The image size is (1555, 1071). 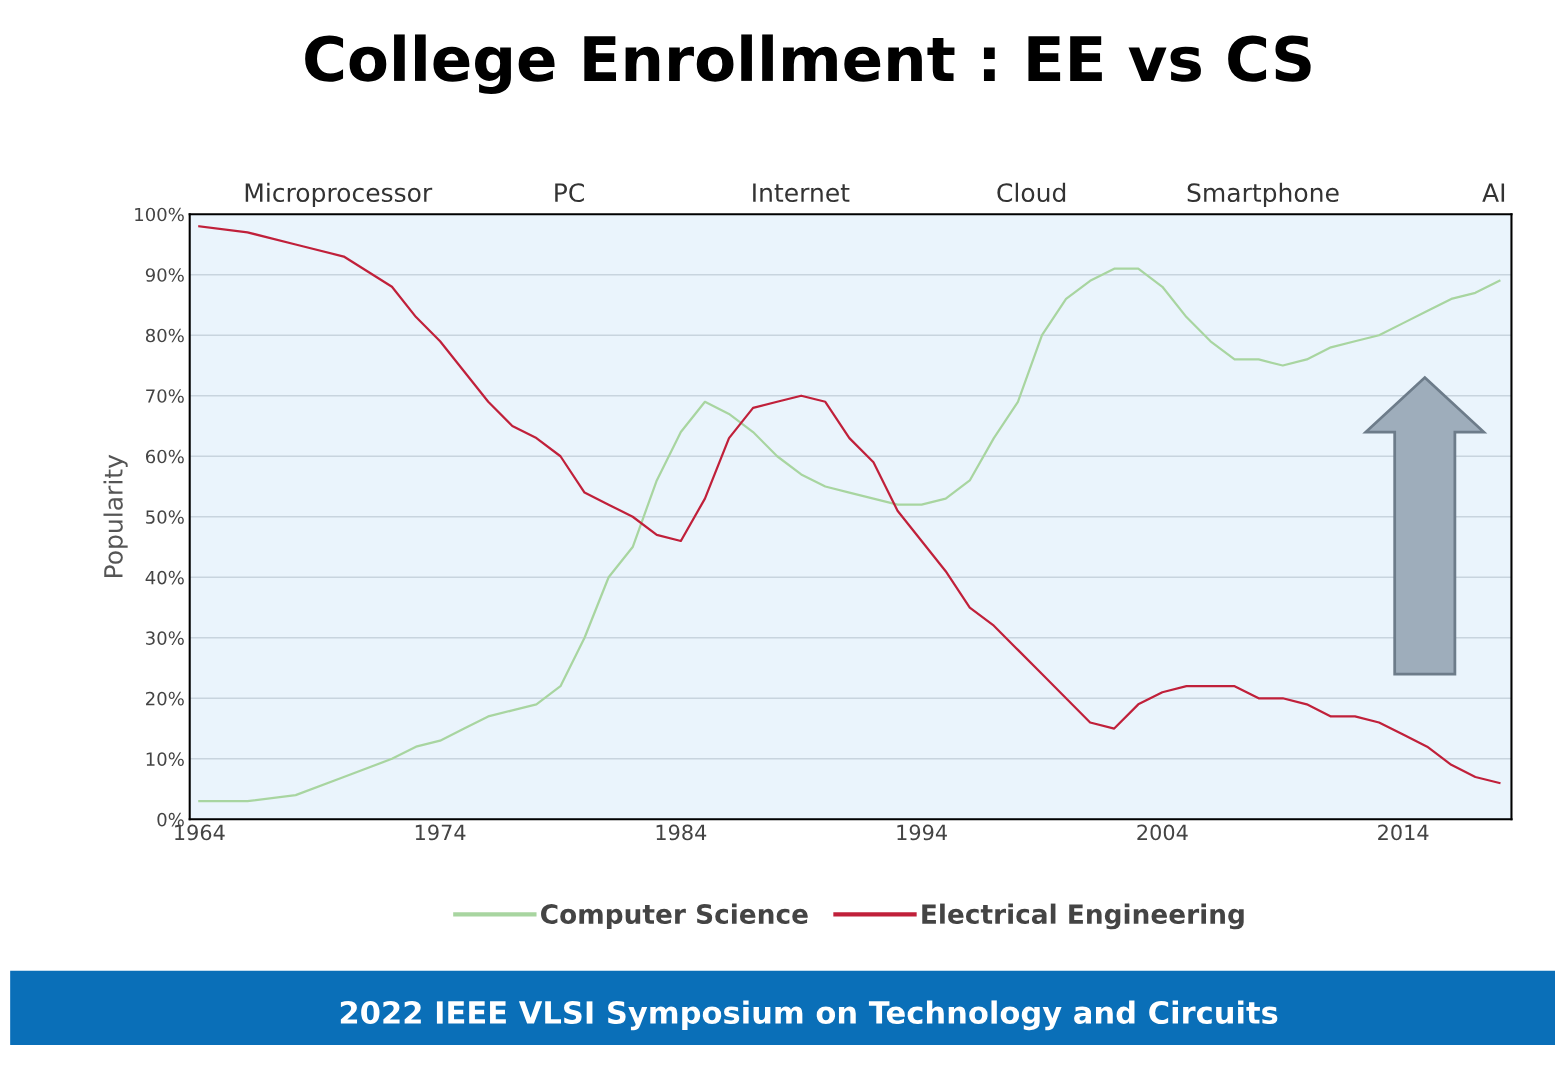 What do you see at coordinates (1263, 194) in the screenshot?
I see `text: Smartphone` at bounding box center [1263, 194].